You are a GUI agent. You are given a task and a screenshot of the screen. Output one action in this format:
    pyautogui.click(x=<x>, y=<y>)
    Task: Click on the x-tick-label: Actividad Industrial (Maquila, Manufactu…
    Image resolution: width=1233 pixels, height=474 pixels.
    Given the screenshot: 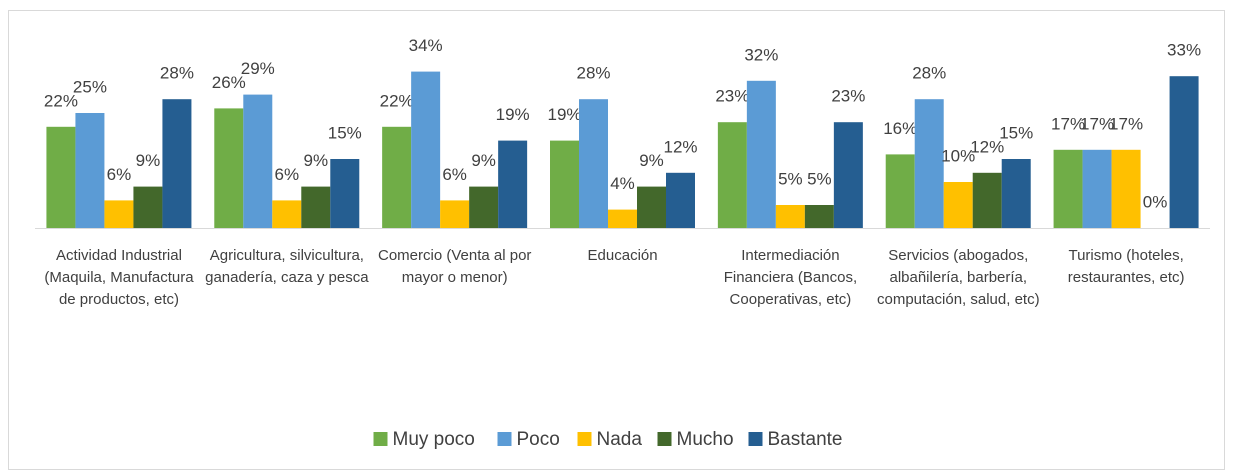 What is the action you would take?
    pyautogui.click(x=119, y=277)
    